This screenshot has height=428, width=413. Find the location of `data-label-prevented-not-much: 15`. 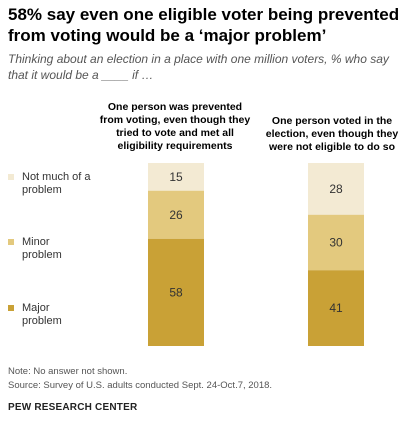

data-label-prevented-not-much: 15 is located at coordinates (176, 177).